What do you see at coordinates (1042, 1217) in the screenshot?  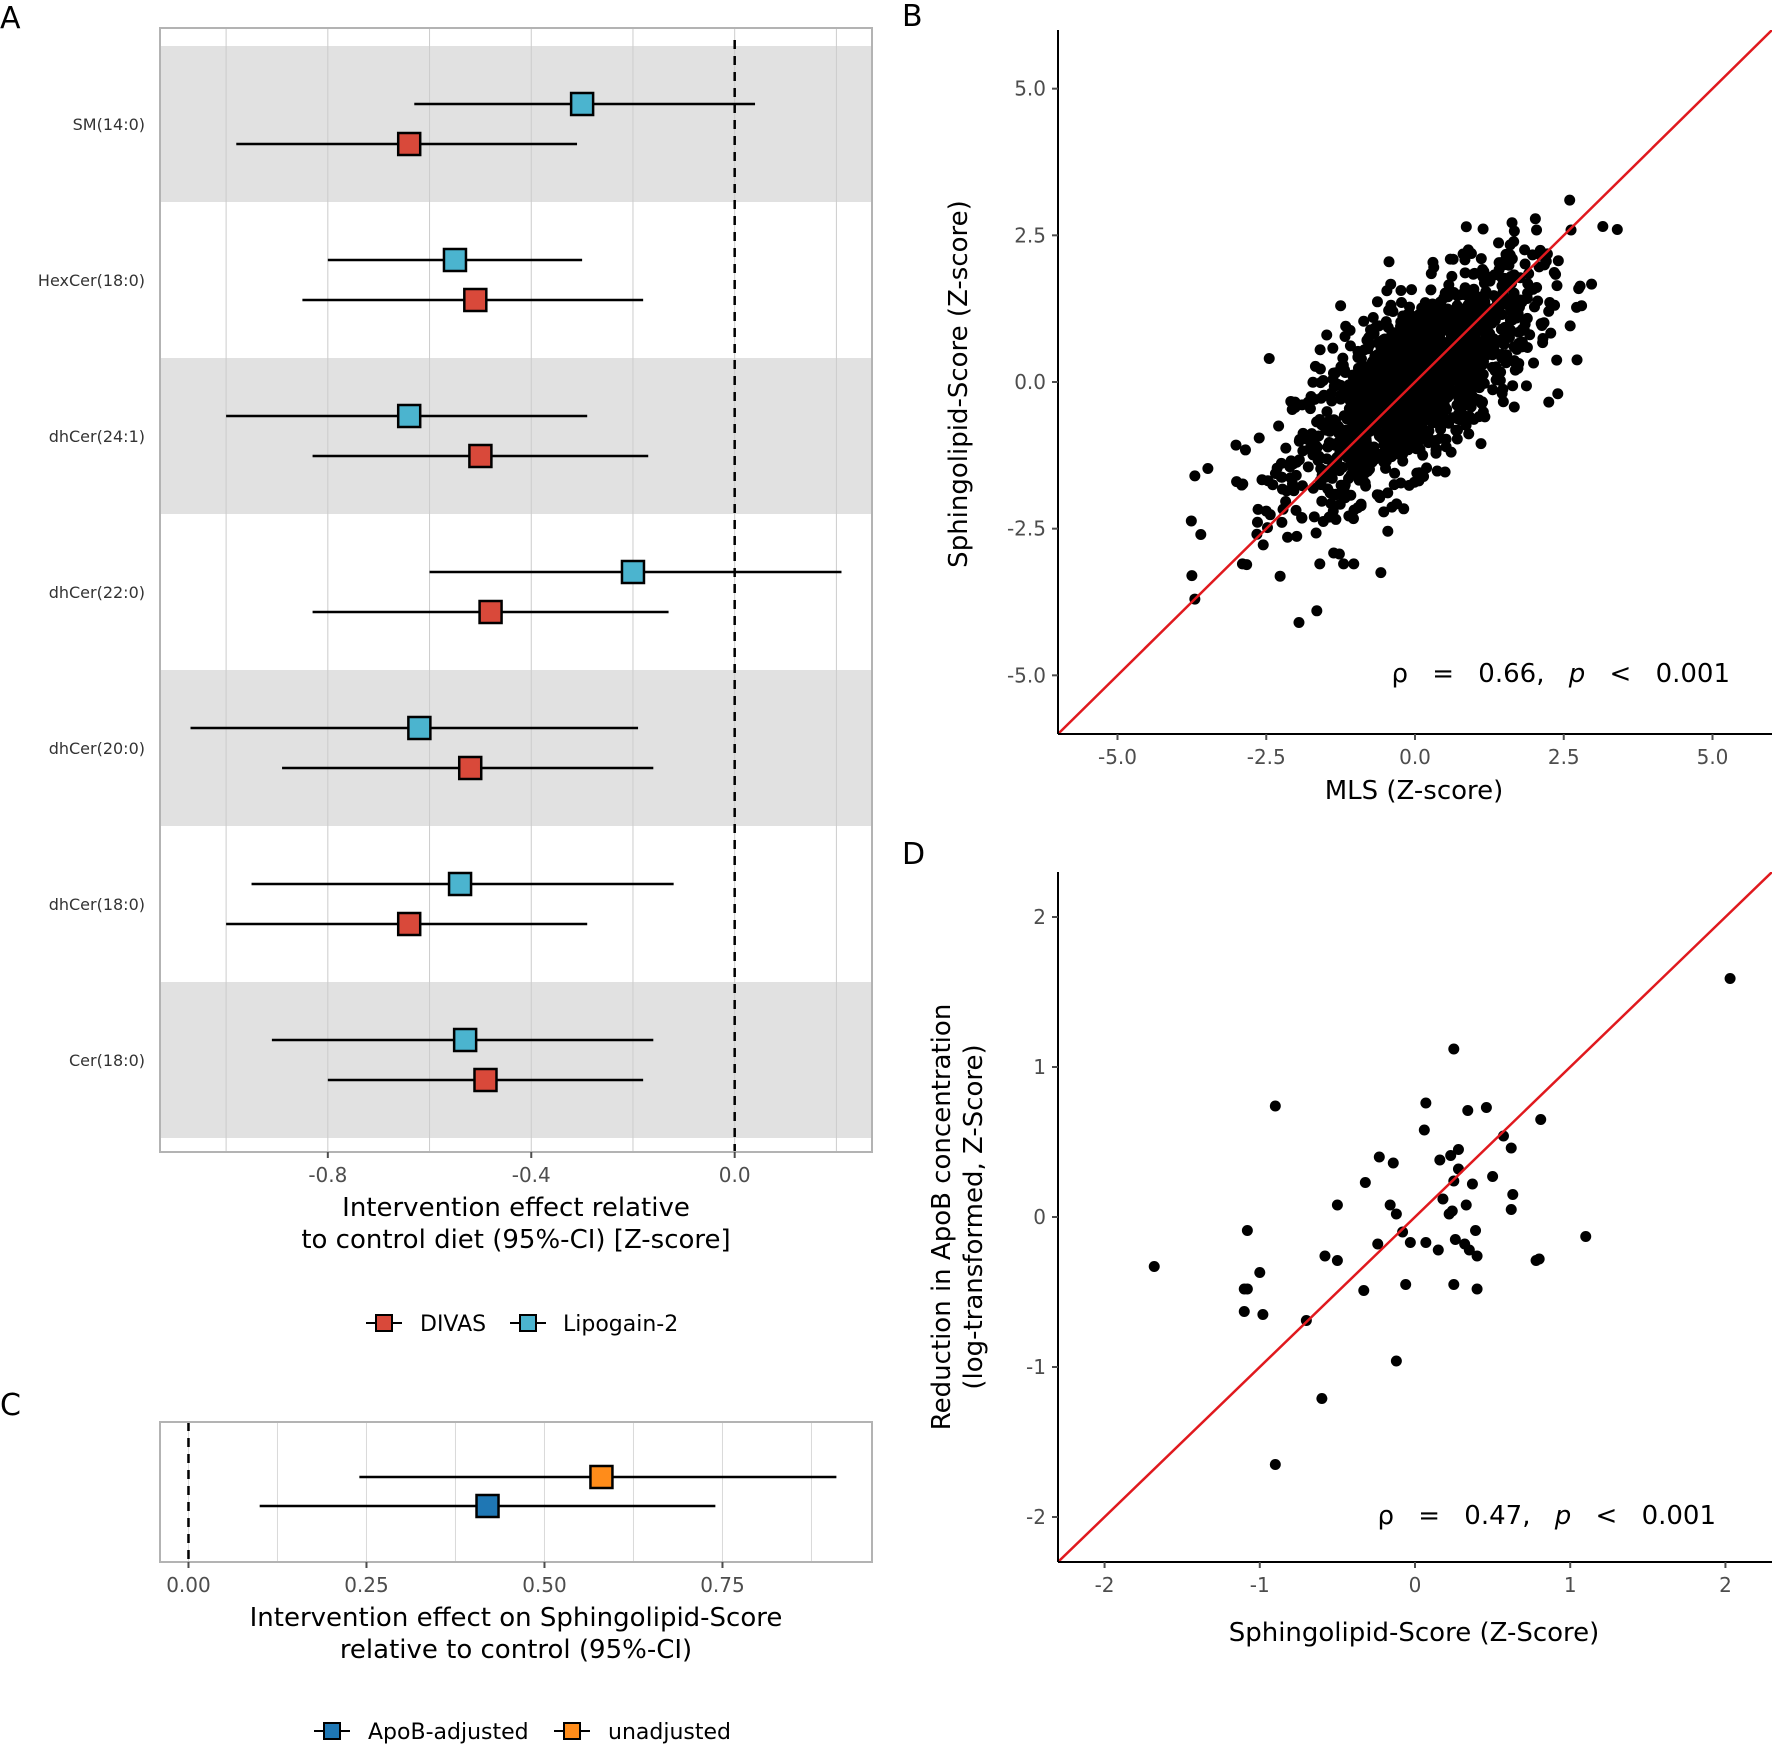 I see `panel-d-y-ticks: 2 1 0 -1 -2` at bounding box center [1042, 1217].